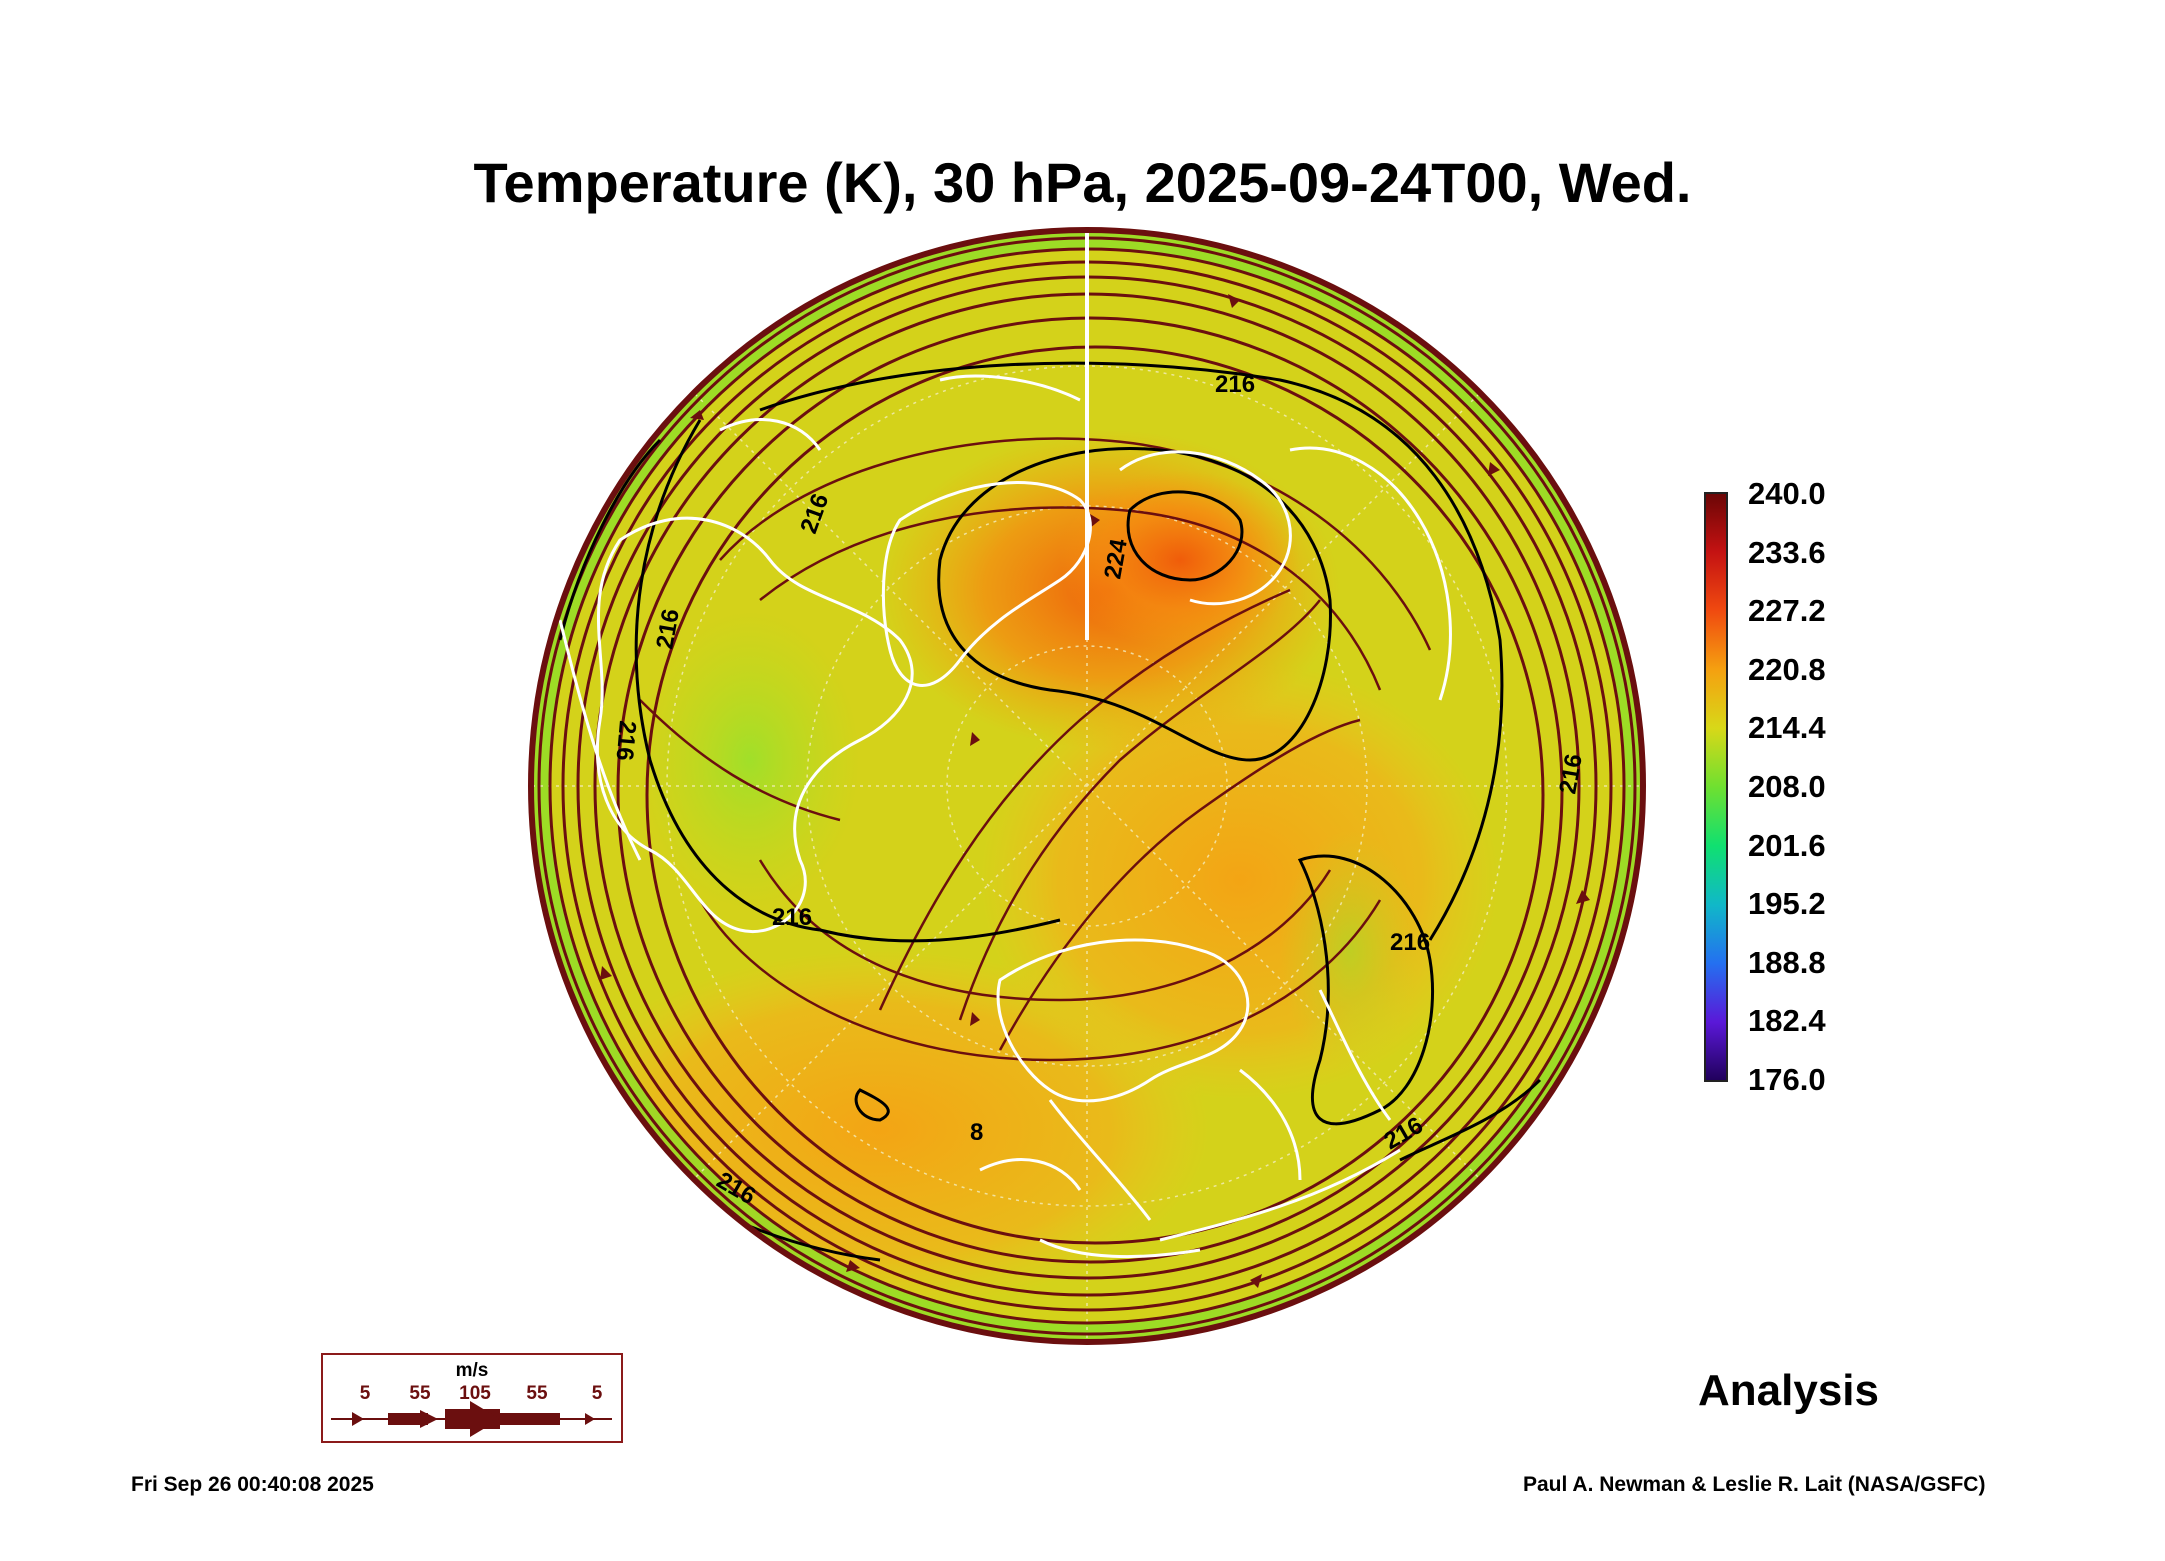 Image resolution: width=2165 pixels, height=1561 pixels. Describe the element at coordinates (1787, 786) in the screenshot. I see `colorbar-tick-label: 208.0` at that location.